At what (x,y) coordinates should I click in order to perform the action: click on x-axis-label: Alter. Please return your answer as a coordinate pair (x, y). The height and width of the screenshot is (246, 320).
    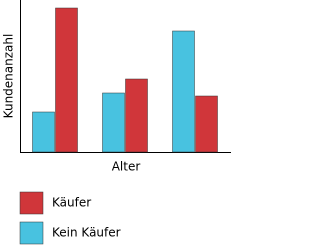
    Looking at the image, I should click on (126, 167).